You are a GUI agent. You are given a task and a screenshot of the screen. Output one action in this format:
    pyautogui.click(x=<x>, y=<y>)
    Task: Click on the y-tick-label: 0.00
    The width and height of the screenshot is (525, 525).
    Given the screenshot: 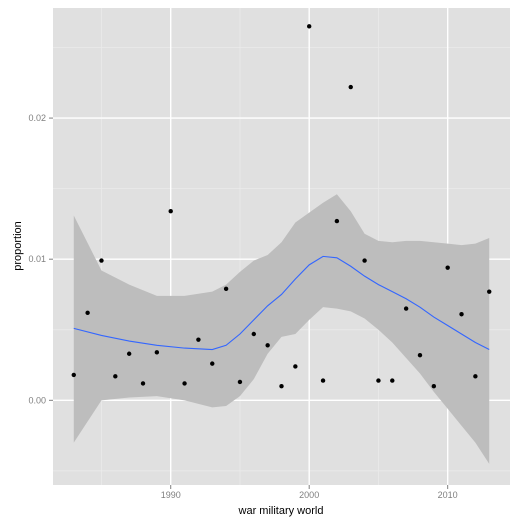 What is the action you would take?
    pyautogui.click(x=37, y=400)
    